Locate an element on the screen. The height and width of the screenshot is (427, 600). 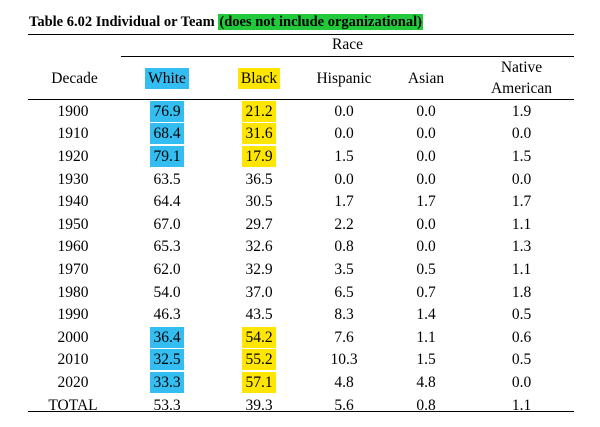
hispanic-cell: 5.6 is located at coordinates (344, 405).